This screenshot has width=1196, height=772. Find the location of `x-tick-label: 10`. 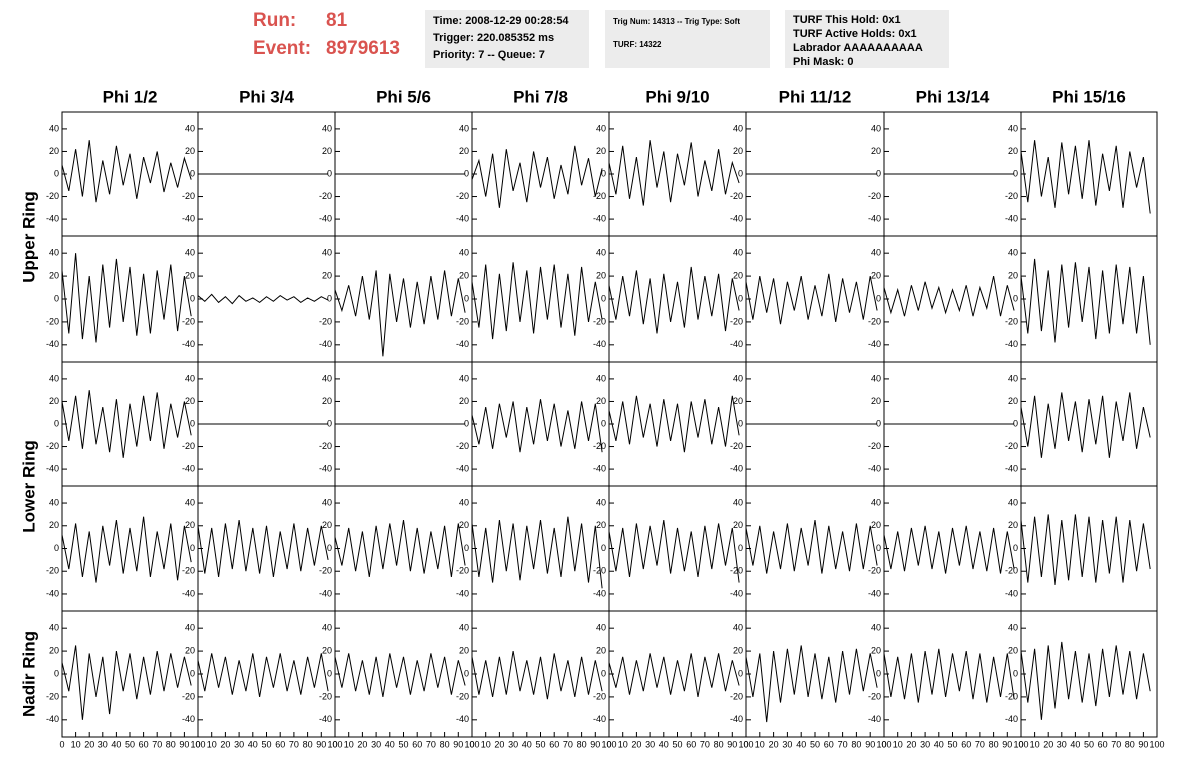

x-tick-label: 10 is located at coordinates (898, 744).